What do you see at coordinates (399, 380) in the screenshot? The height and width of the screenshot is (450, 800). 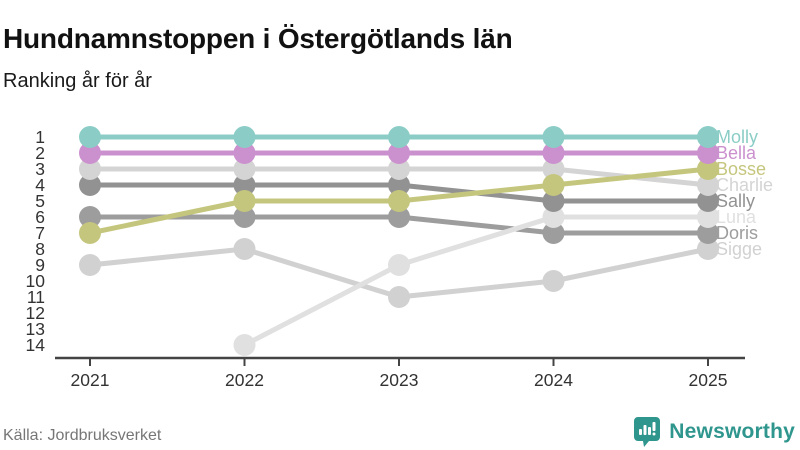 I see `x-tick-label: 2023` at bounding box center [399, 380].